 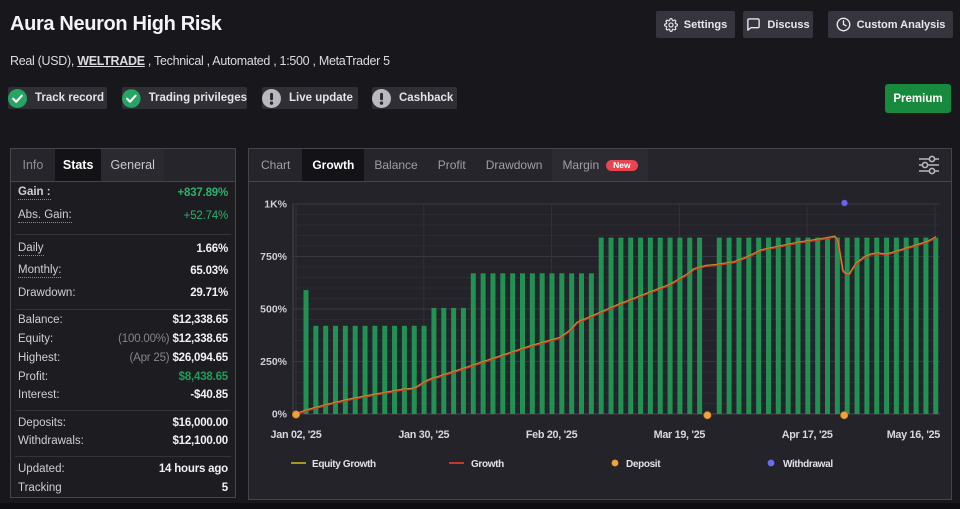 What do you see at coordinates (280, 415) in the screenshot?
I see `svg-text: 0%` at bounding box center [280, 415].